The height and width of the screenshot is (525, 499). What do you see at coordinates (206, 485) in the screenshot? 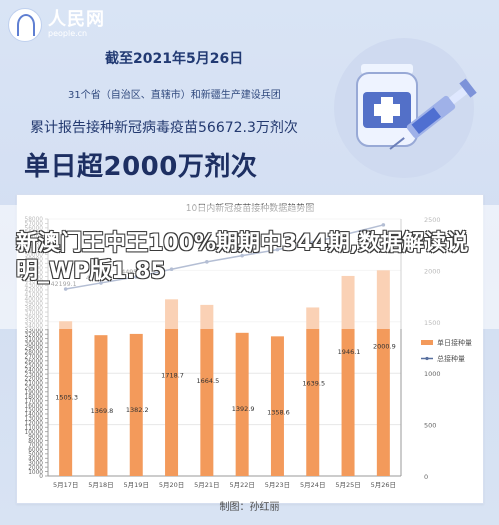
I see `x-axis-category-label-4: 5月21日` at bounding box center [206, 485].